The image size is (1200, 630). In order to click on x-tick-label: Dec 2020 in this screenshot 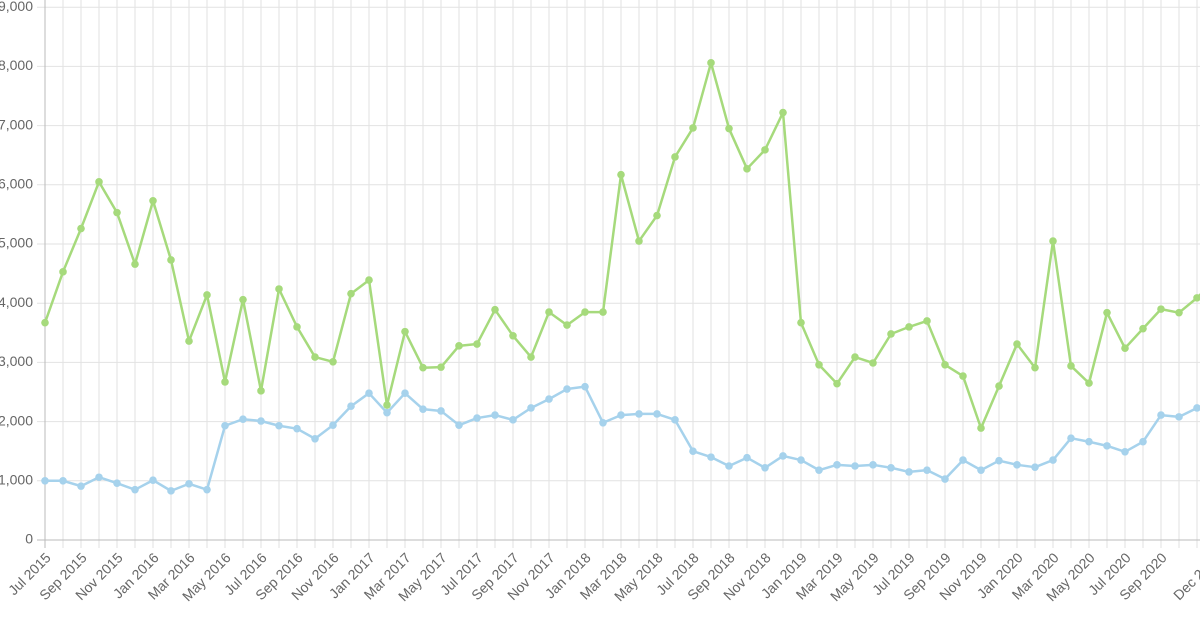, I will do `click(1185, 576)`.